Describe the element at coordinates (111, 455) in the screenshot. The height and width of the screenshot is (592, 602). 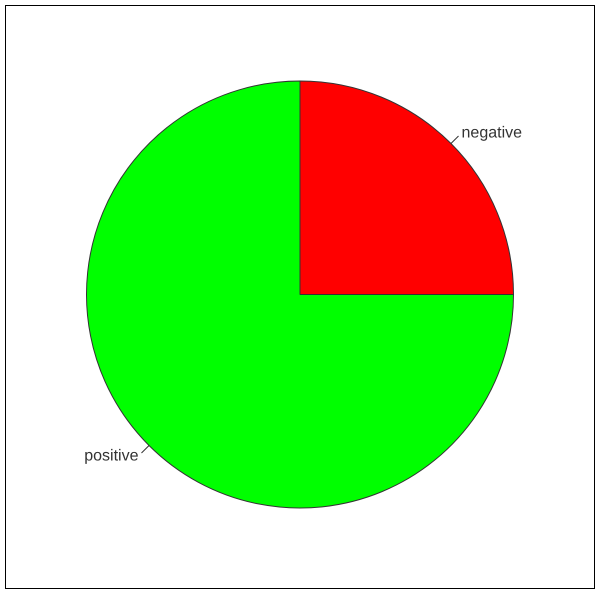
I see `slice-label: positive` at that location.